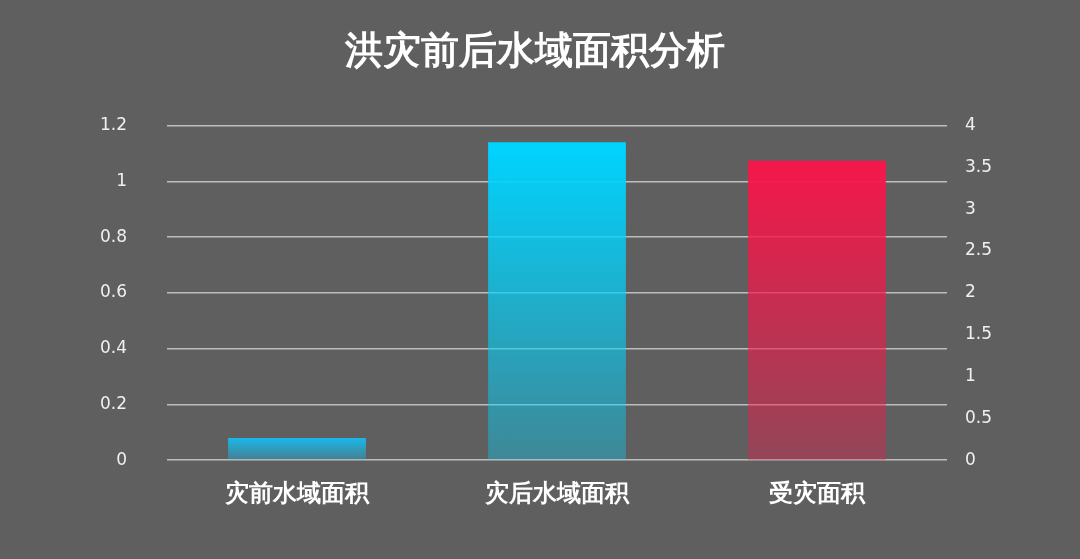  I want to click on y-tick-label: 1.2, so click(113, 124).